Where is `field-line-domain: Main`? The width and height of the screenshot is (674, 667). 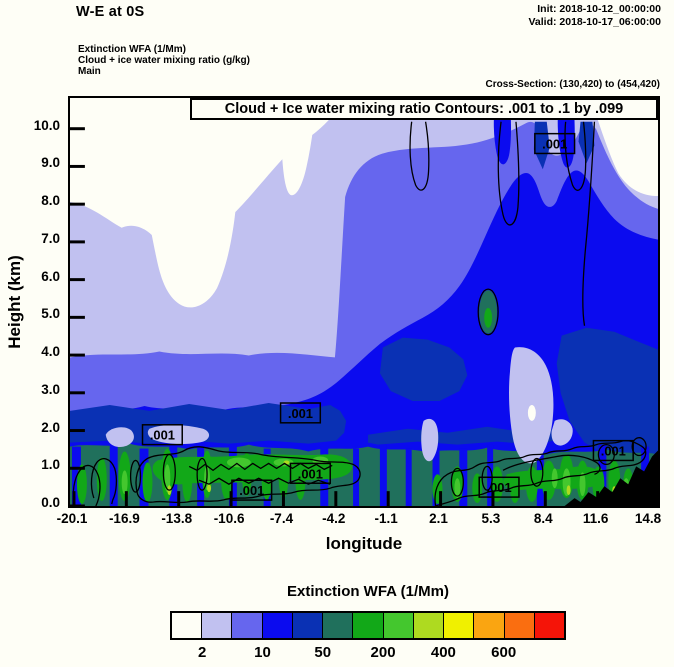 field-line-domain: Main is located at coordinates (89, 71).